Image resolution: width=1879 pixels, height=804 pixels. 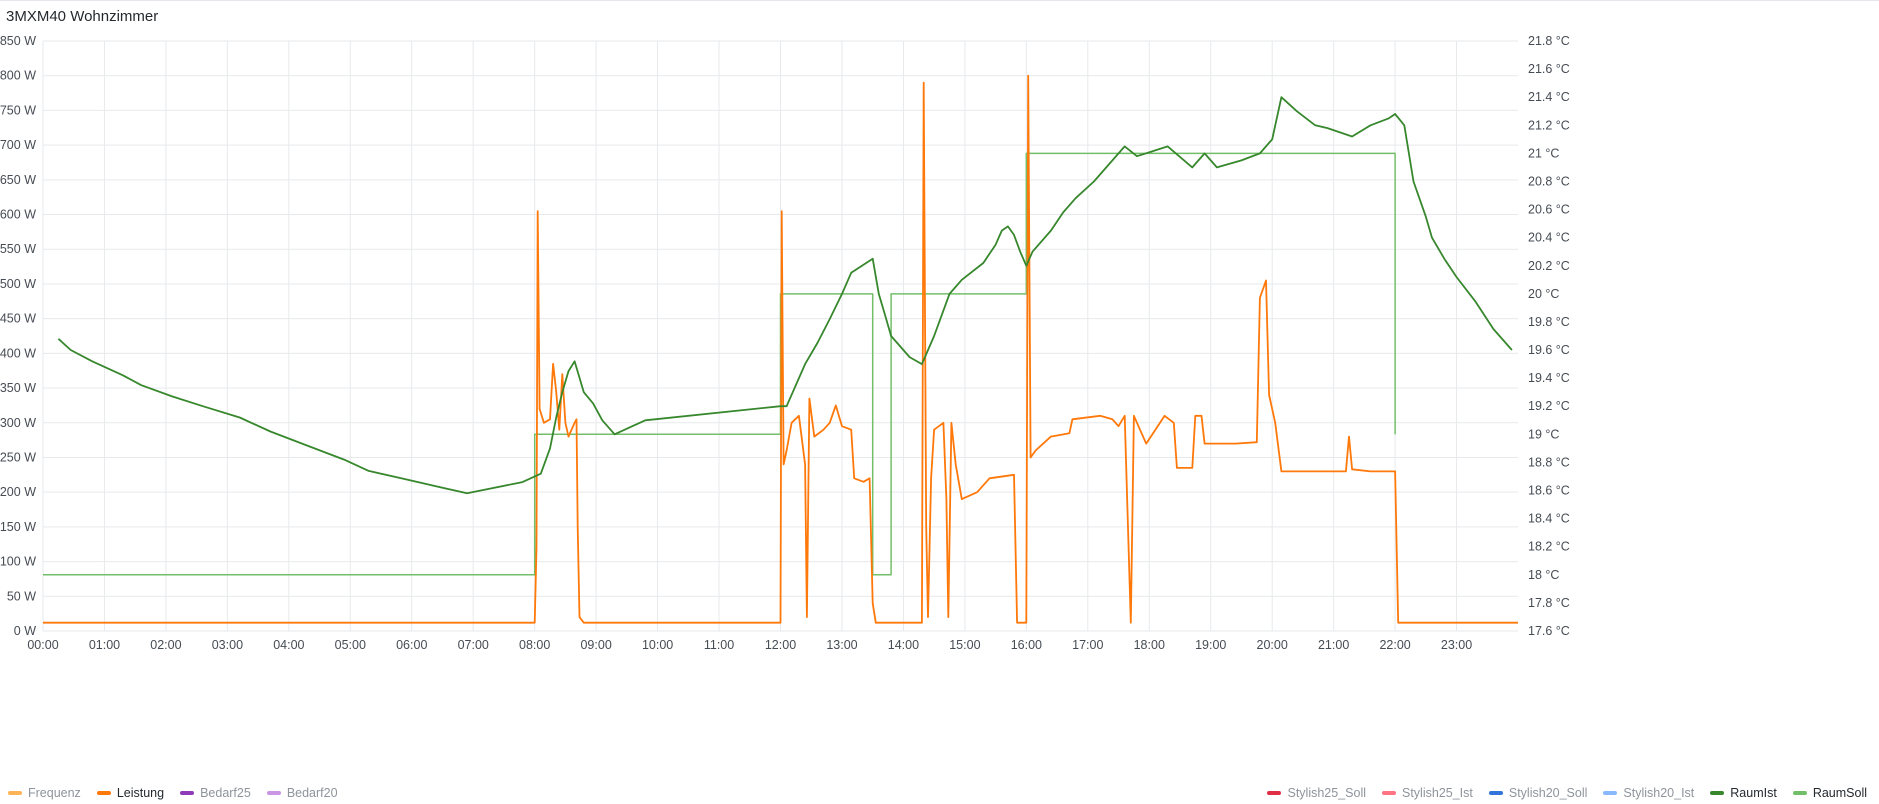 I want to click on y-right-tick-label: 17.6 °C, so click(x=1549, y=631).